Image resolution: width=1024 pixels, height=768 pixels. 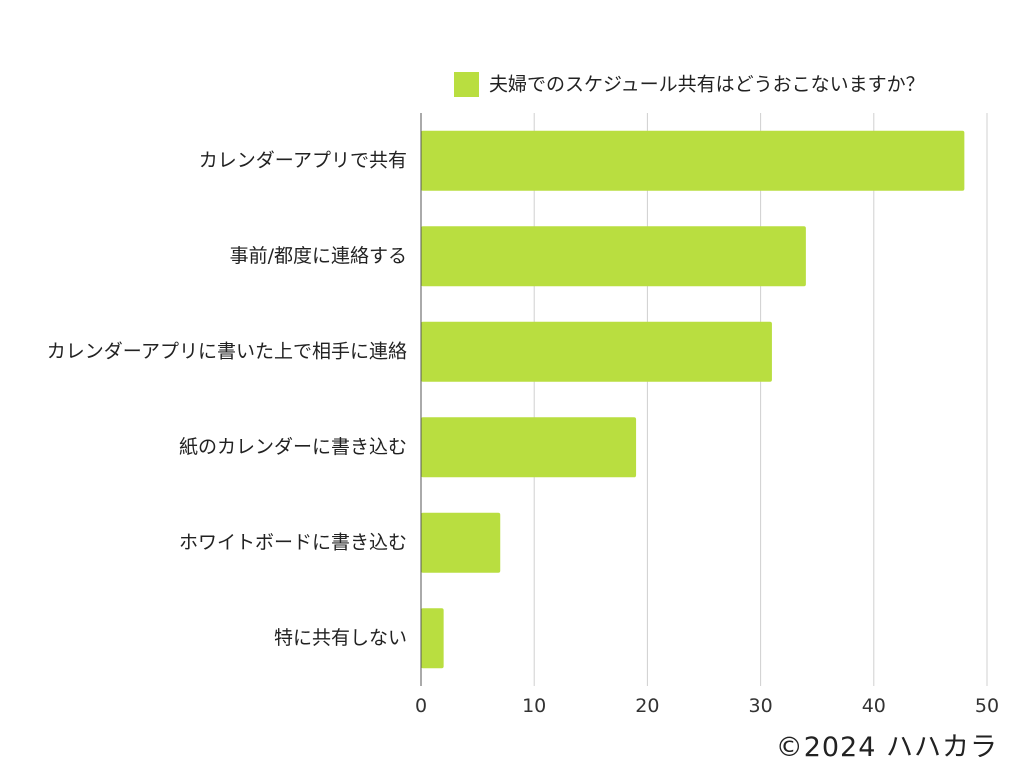 I want to click on copyright-text: ©2024 ハハカラ, so click(x=886, y=747).